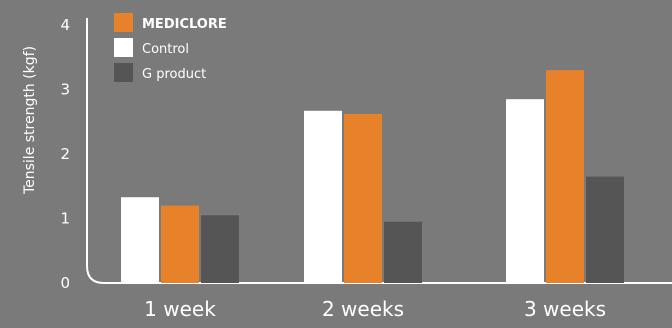 Image resolution: width=672 pixels, height=328 pixels. I want to click on x-category-label: 3 weeks, so click(565, 309).